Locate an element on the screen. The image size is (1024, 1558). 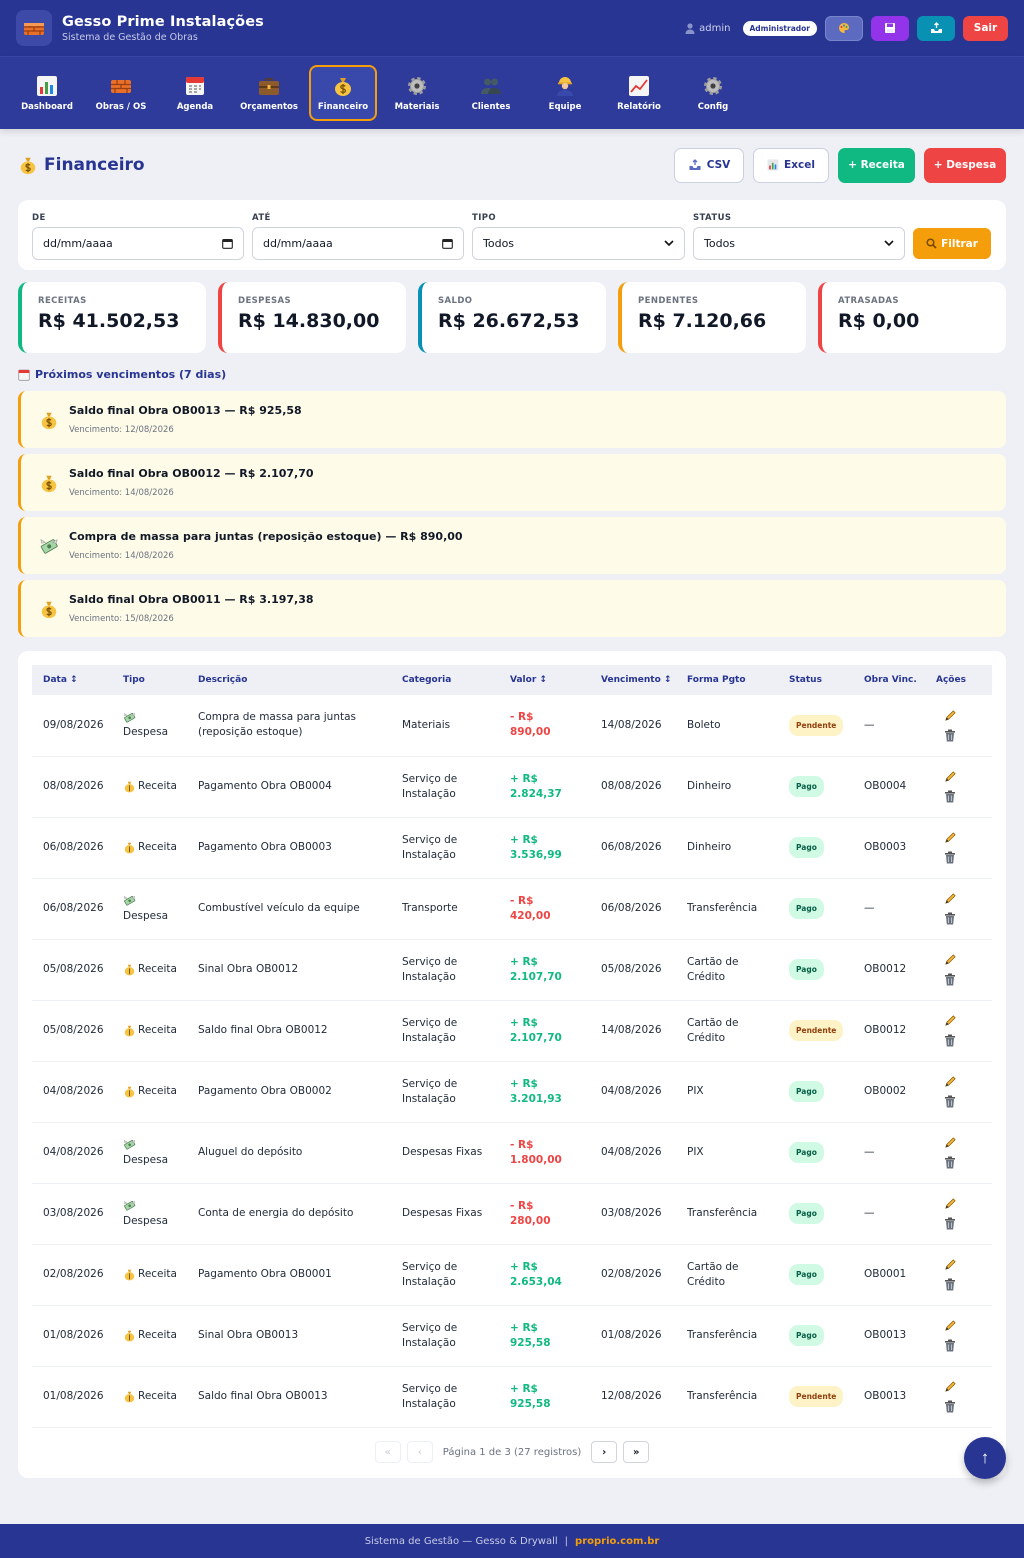
nav-agenda: Agenda is located at coordinates (195, 93).